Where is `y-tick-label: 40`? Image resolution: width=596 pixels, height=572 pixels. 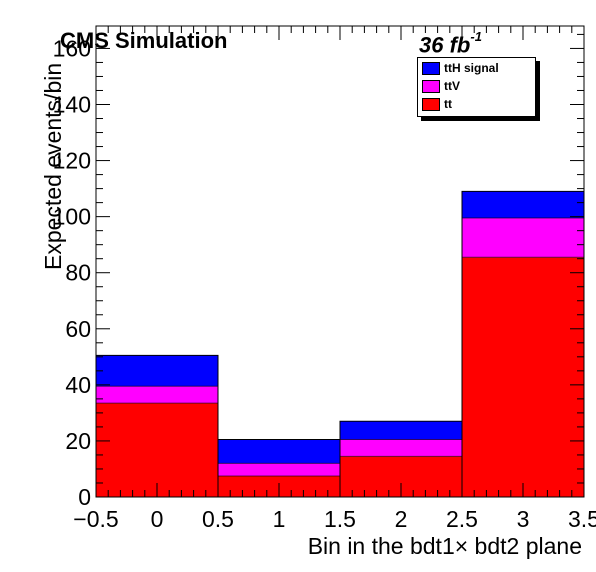
y-tick-label: 40 is located at coordinates (78, 385).